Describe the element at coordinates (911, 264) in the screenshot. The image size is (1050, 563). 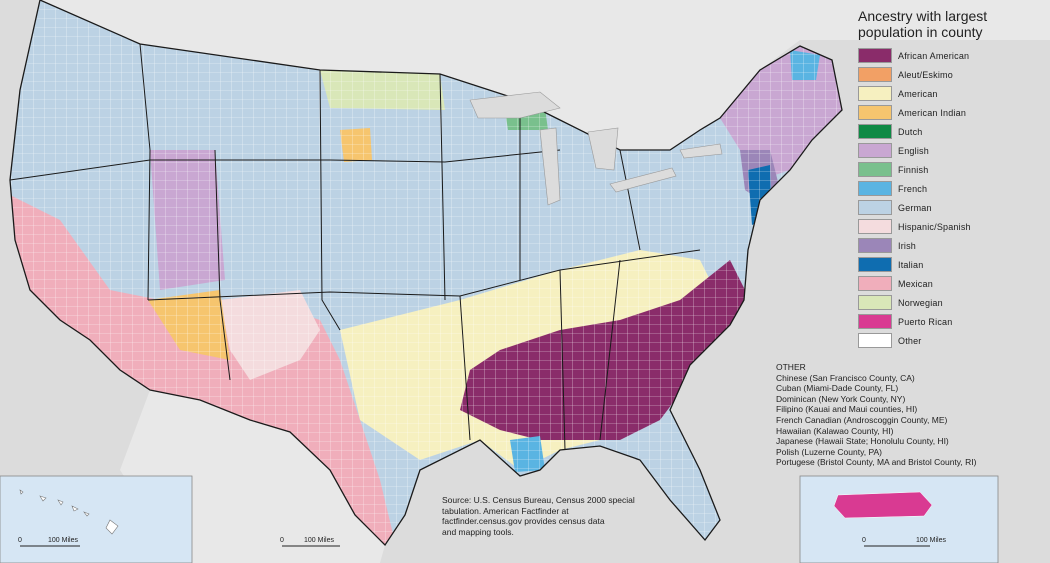
I see `legend-label: Italian` at that location.